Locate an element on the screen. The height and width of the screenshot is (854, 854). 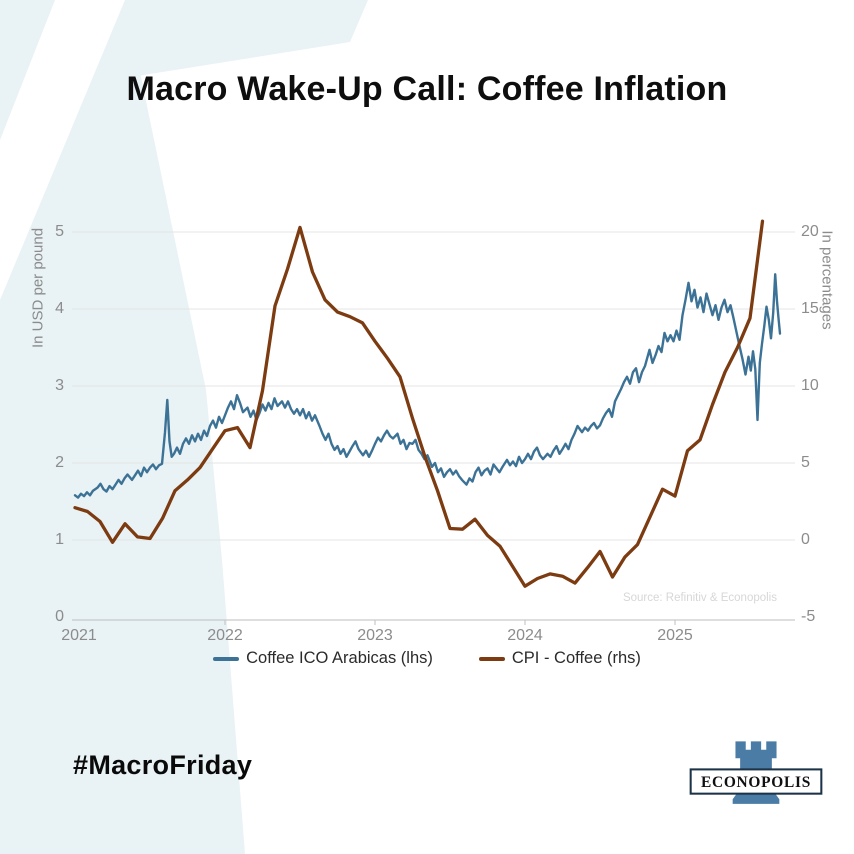
legend-label-arabica: Coffee ICO Arabicas (lhs) is located at coordinates (339, 658).